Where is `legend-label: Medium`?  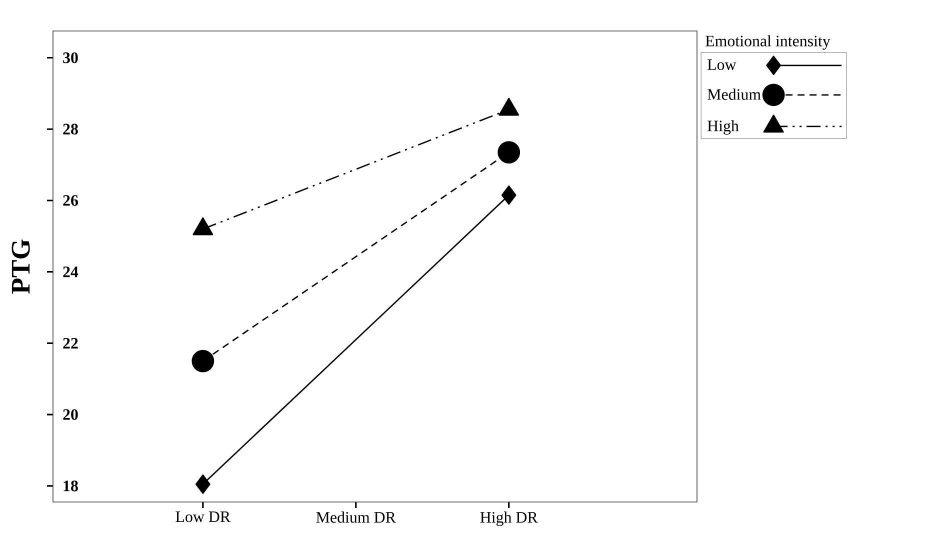
legend-label: Medium is located at coordinates (734, 94).